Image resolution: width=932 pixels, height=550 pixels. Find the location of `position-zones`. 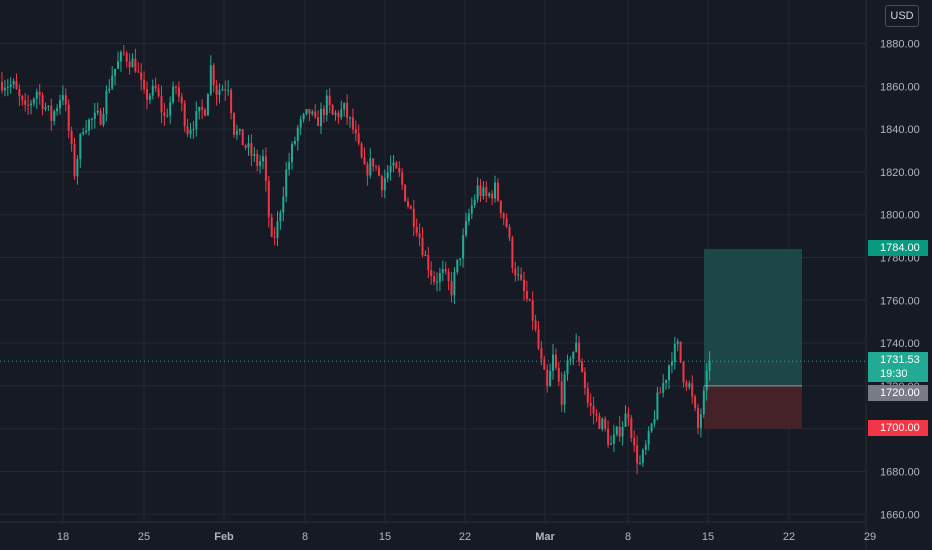

position-zones is located at coordinates (753, 338).